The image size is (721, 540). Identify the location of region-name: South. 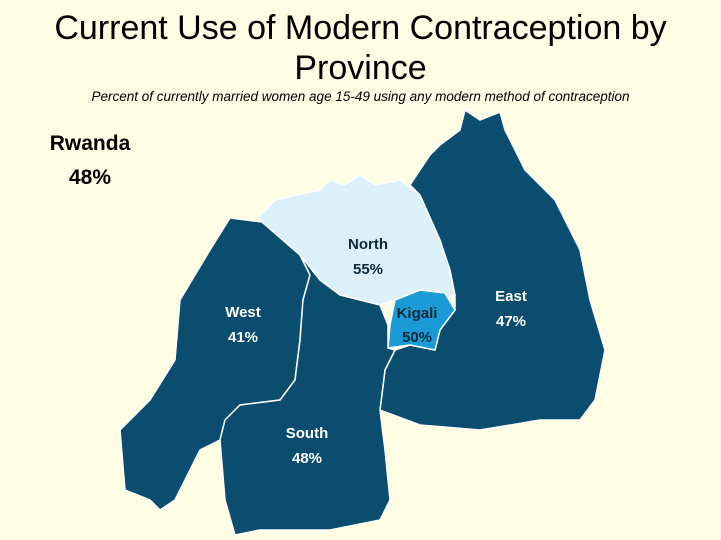
(307, 433).